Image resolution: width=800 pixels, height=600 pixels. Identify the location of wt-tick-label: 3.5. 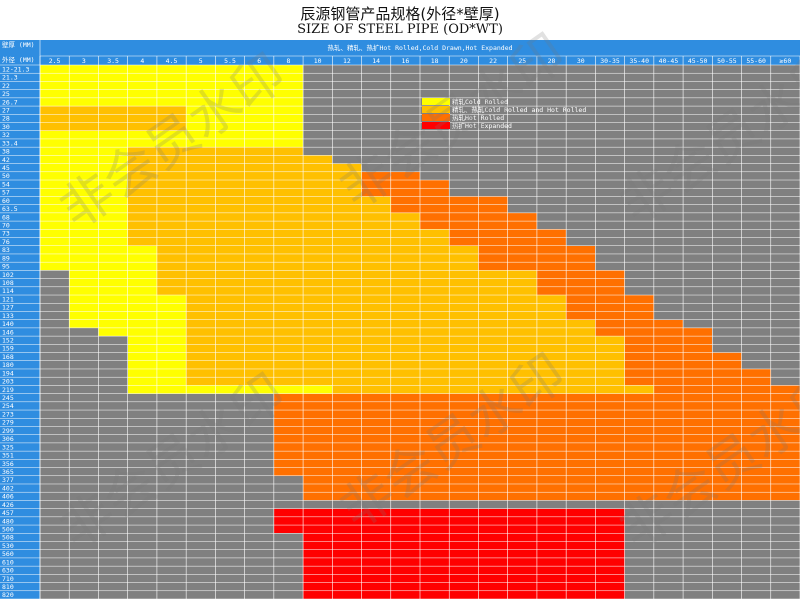
(113, 61).